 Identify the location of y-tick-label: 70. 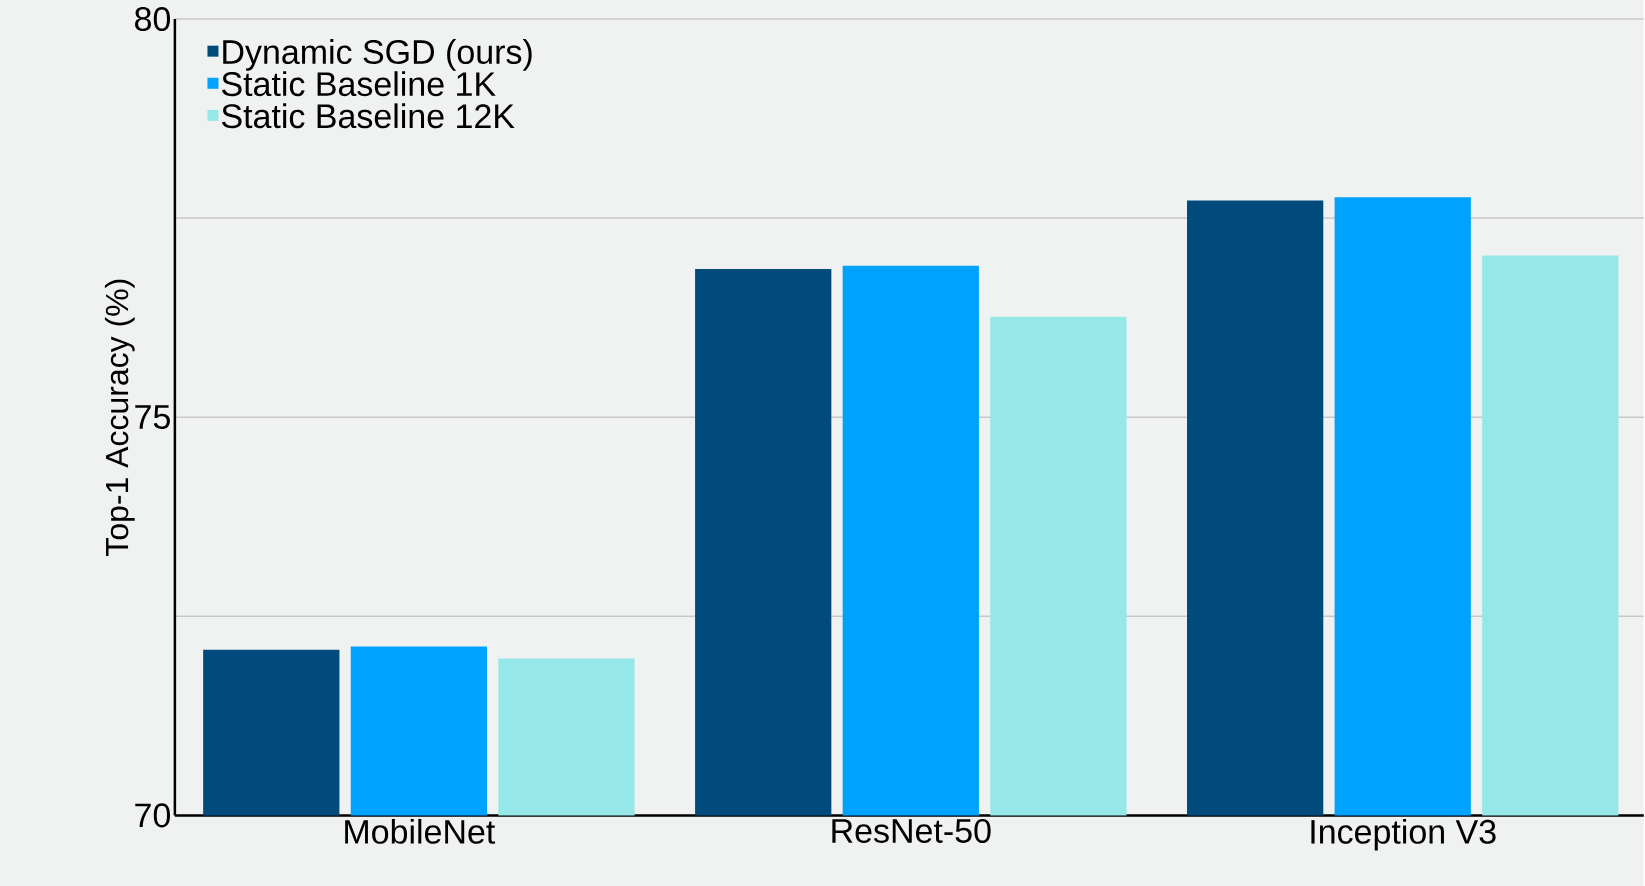
(153, 815).